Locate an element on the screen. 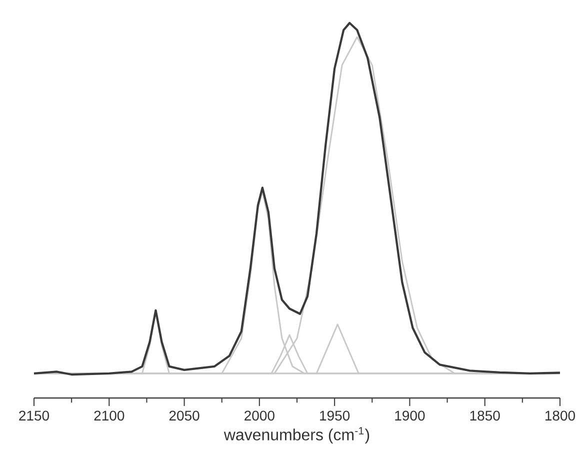 Image resolution: width=586 pixels, height=470 pixels. x-tick-label: 1900 is located at coordinates (410, 415).